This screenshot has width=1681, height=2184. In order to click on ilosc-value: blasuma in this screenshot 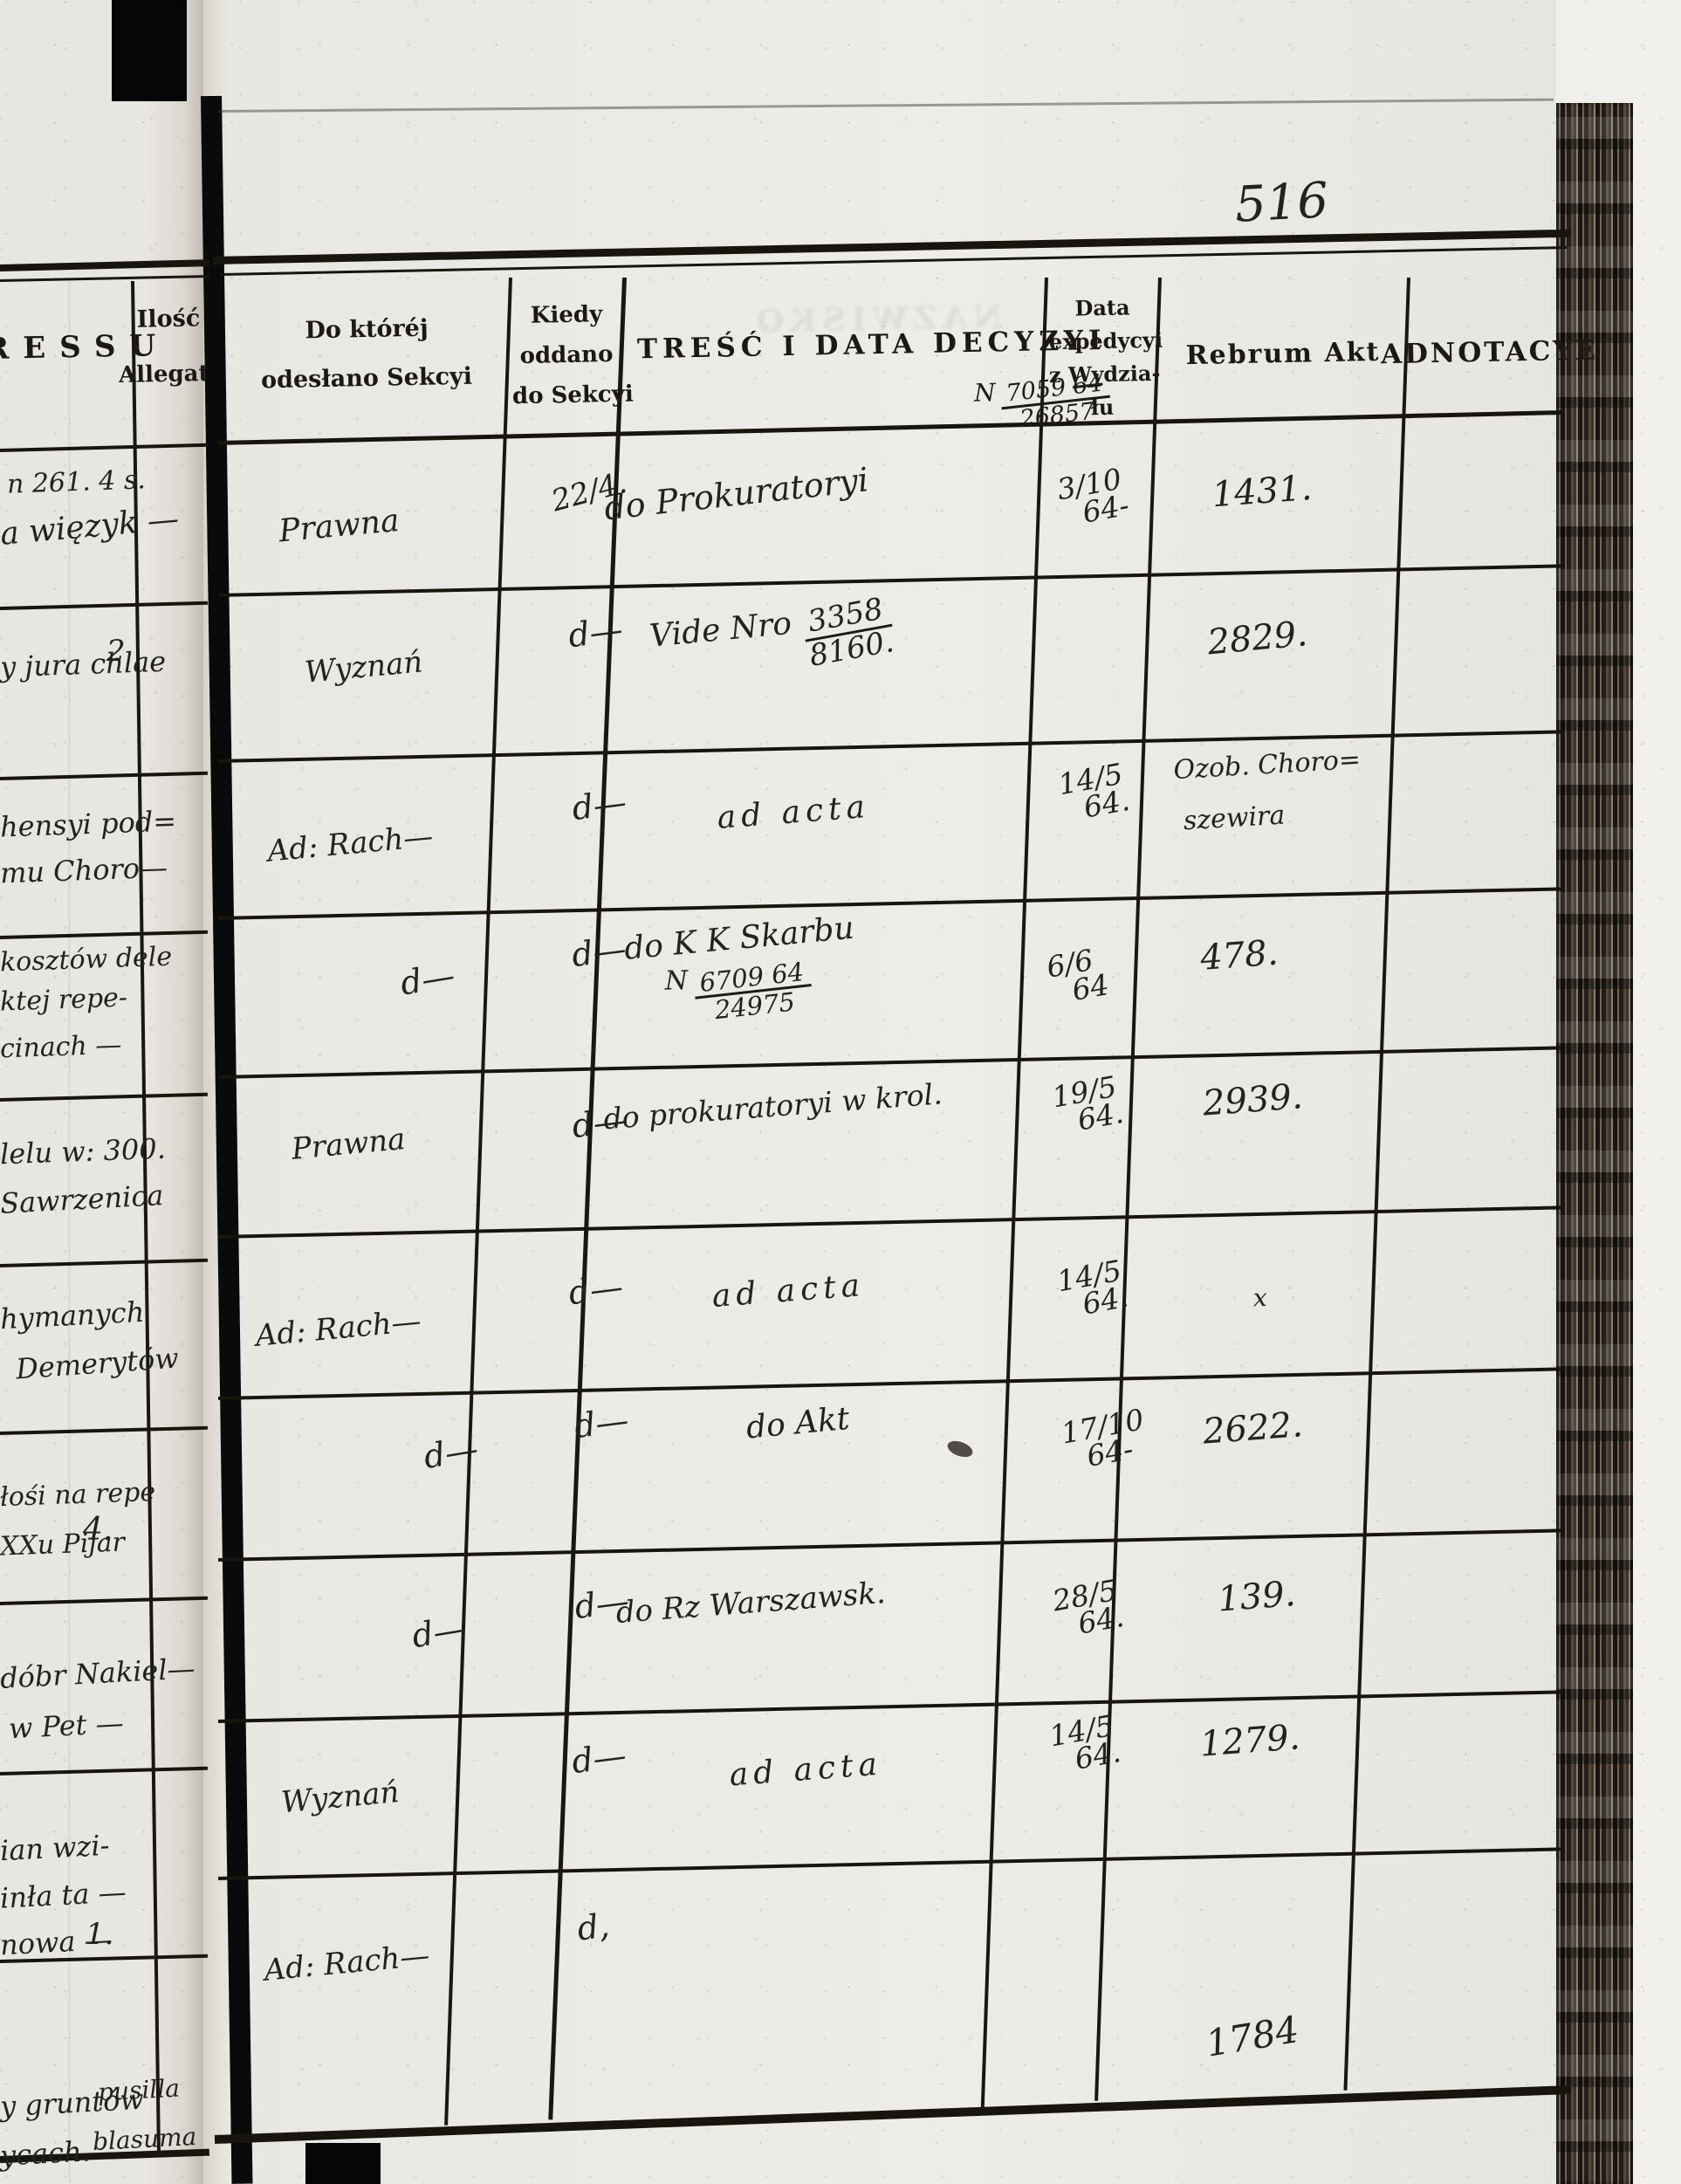, I will do `click(145, 2139)`.